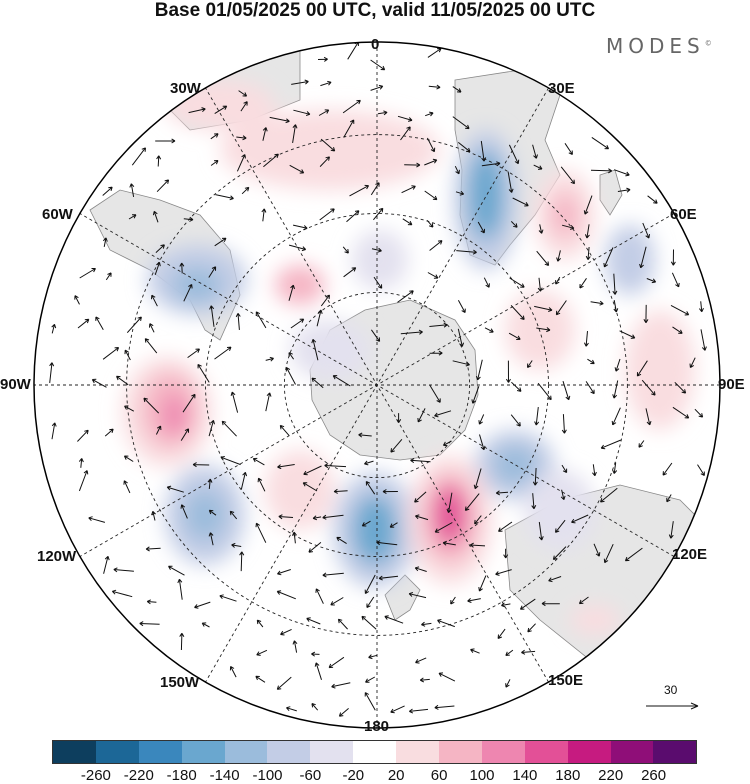 This screenshot has height=784, width=750. What do you see at coordinates (310, 775) in the screenshot?
I see `colorbar-tick-label: -60` at bounding box center [310, 775].